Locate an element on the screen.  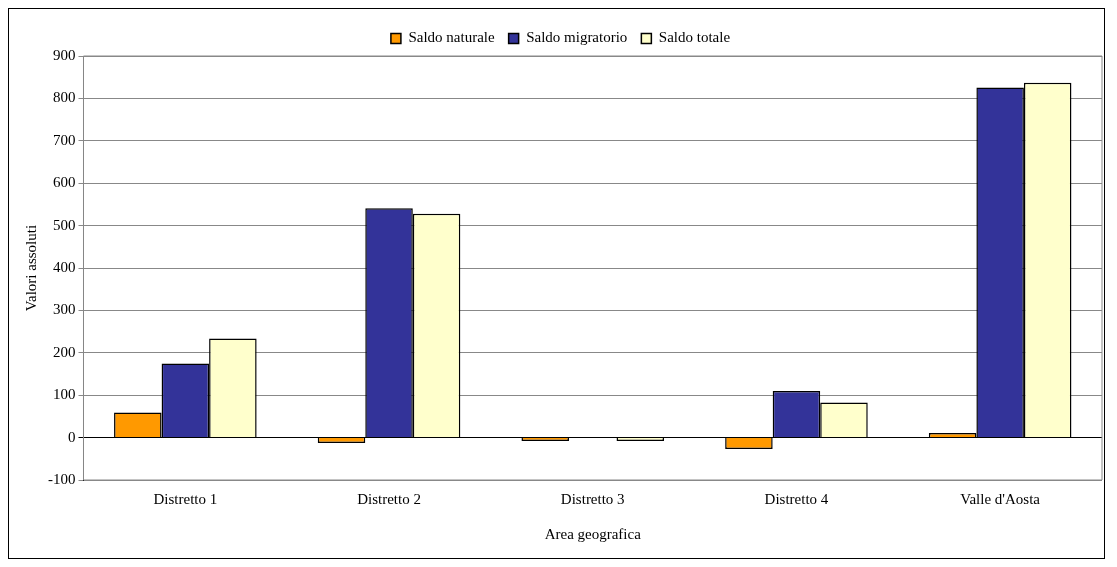
y-tick-label: 200 is located at coordinates (64, 351).